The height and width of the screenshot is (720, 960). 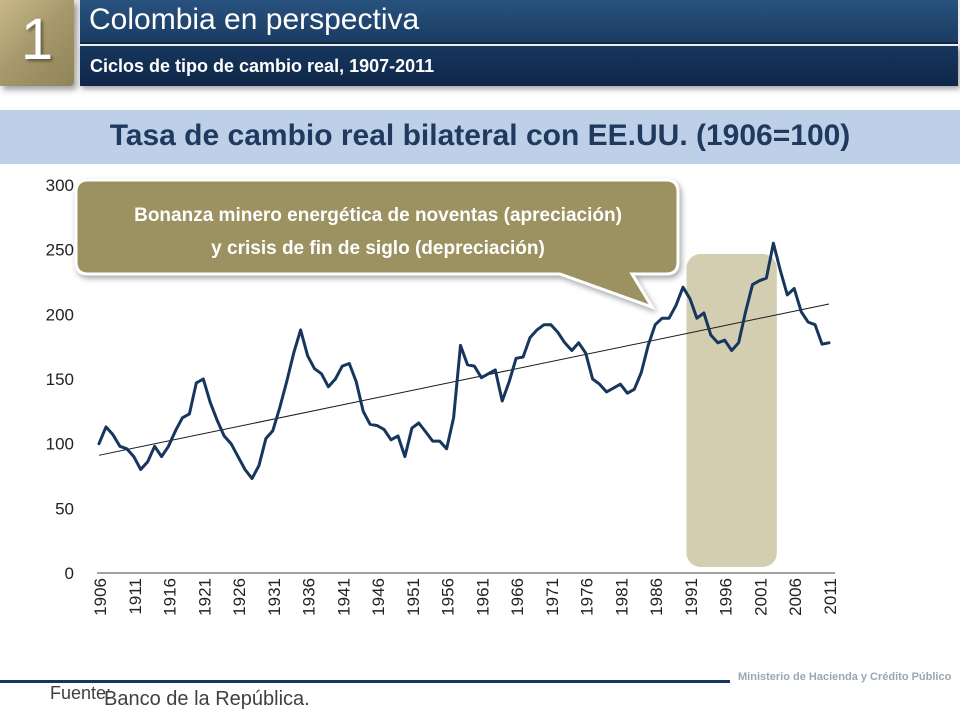 What do you see at coordinates (60, 444) in the screenshot?
I see `y-tick-label-100: 100` at bounding box center [60, 444].